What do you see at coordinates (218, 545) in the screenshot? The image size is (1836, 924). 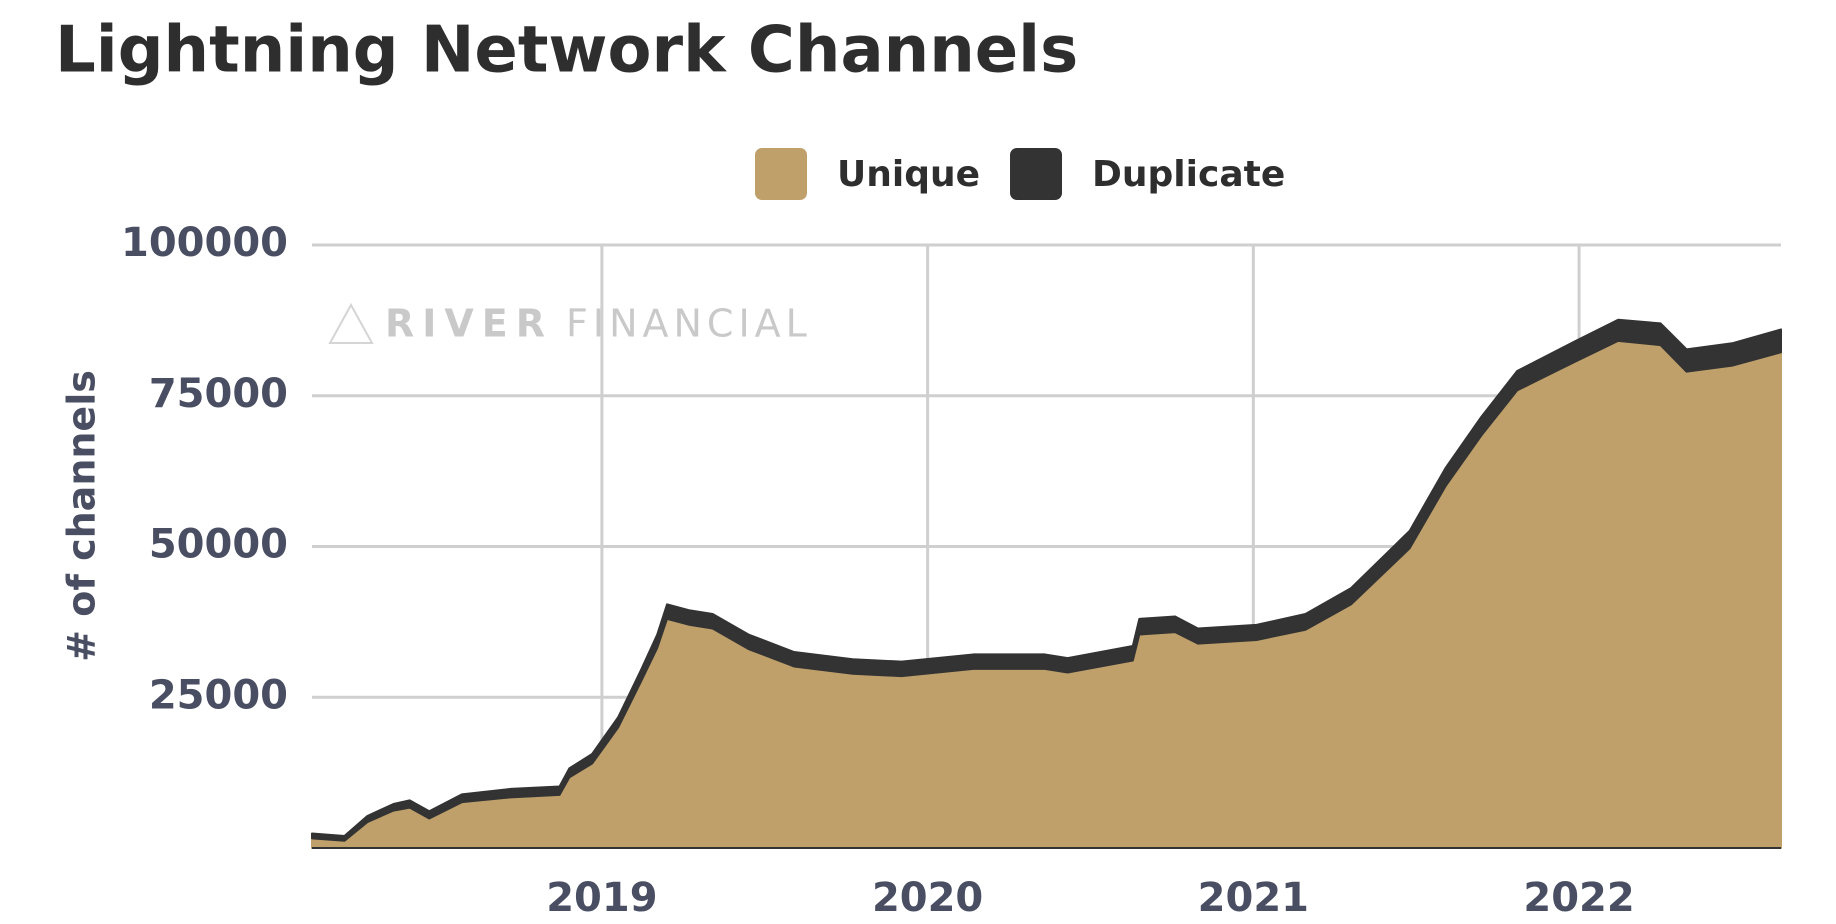 I see `y-tick-label: 50000` at bounding box center [218, 545].